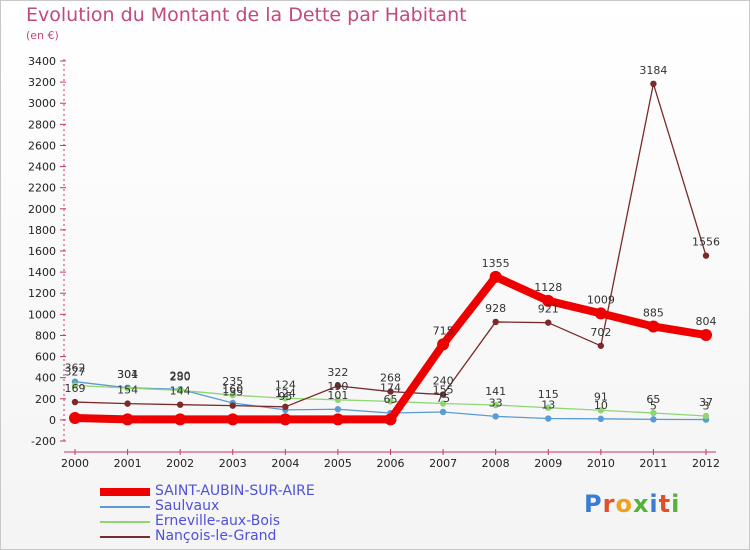 This screenshot has height=550, width=750. I want to click on logo-letter-5: t, so click(665, 504).